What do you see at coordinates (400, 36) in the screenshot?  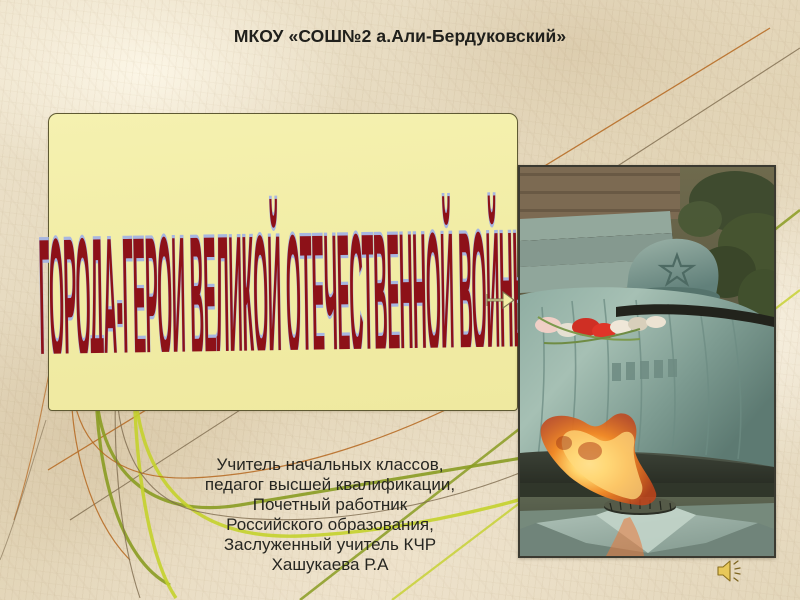 I see `slide-header-organization: МКОУ «СОШ№2 а.Али-Бердуковский»` at bounding box center [400, 36].